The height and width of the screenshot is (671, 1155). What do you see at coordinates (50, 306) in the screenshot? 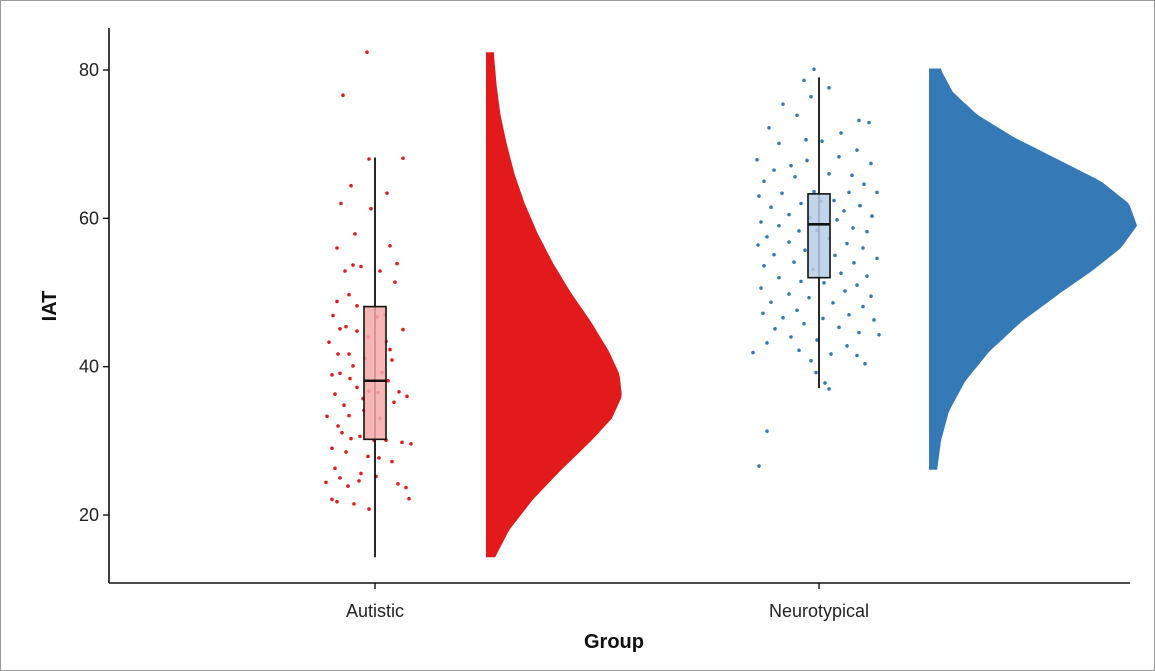
I see `y-axis-title: IAT` at bounding box center [50, 306].